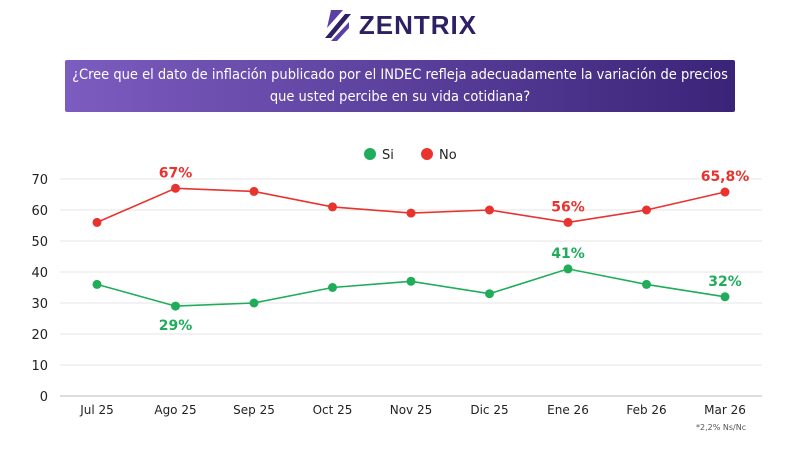 Image resolution: width=800 pixels, height=449 pixels. What do you see at coordinates (44, 397) in the screenshot?
I see `y-tick-label: 0` at bounding box center [44, 397].